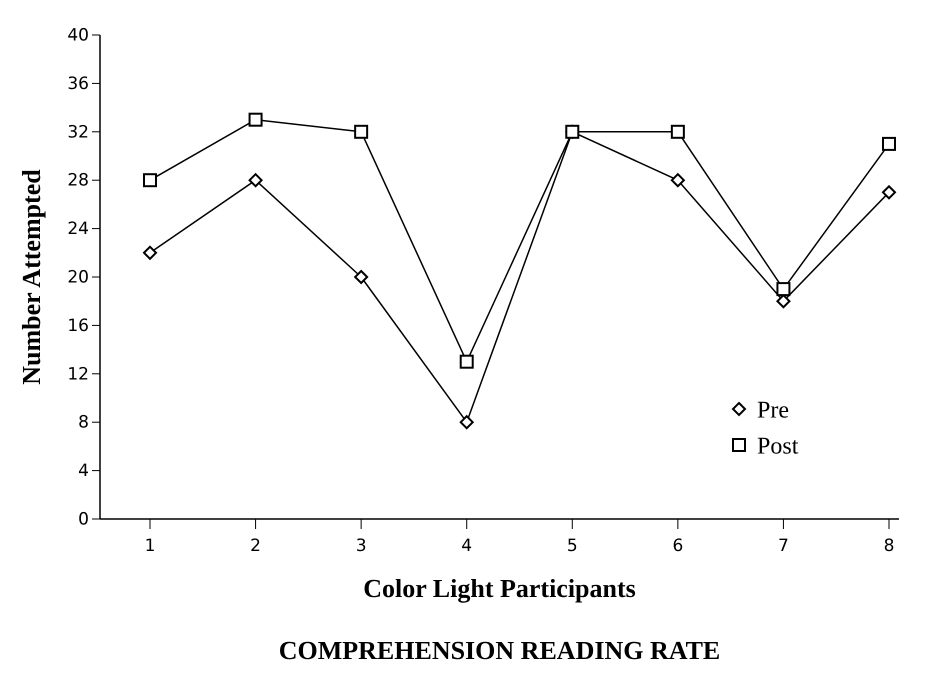 Image resolution: width=927 pixels, height=691 pixels. Describe the element at coordinates (78, 180) in the screenshot. I see `y-tick-label: 28` at that location.